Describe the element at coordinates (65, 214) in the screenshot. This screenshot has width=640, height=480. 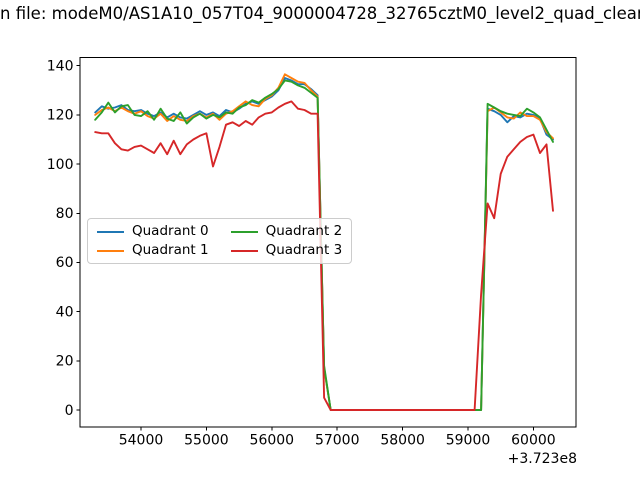
I see `y-tick-label-80: 80` at that location.